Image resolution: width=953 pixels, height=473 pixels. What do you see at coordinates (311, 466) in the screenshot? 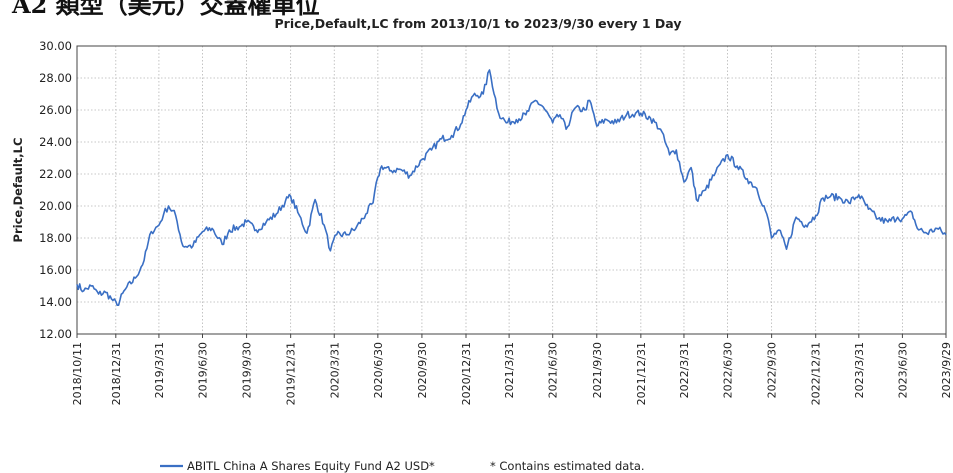
I see `legend-series-name: ABITL China A Shares Equity Fund A2 USD*` at bounding box center [311, 466].